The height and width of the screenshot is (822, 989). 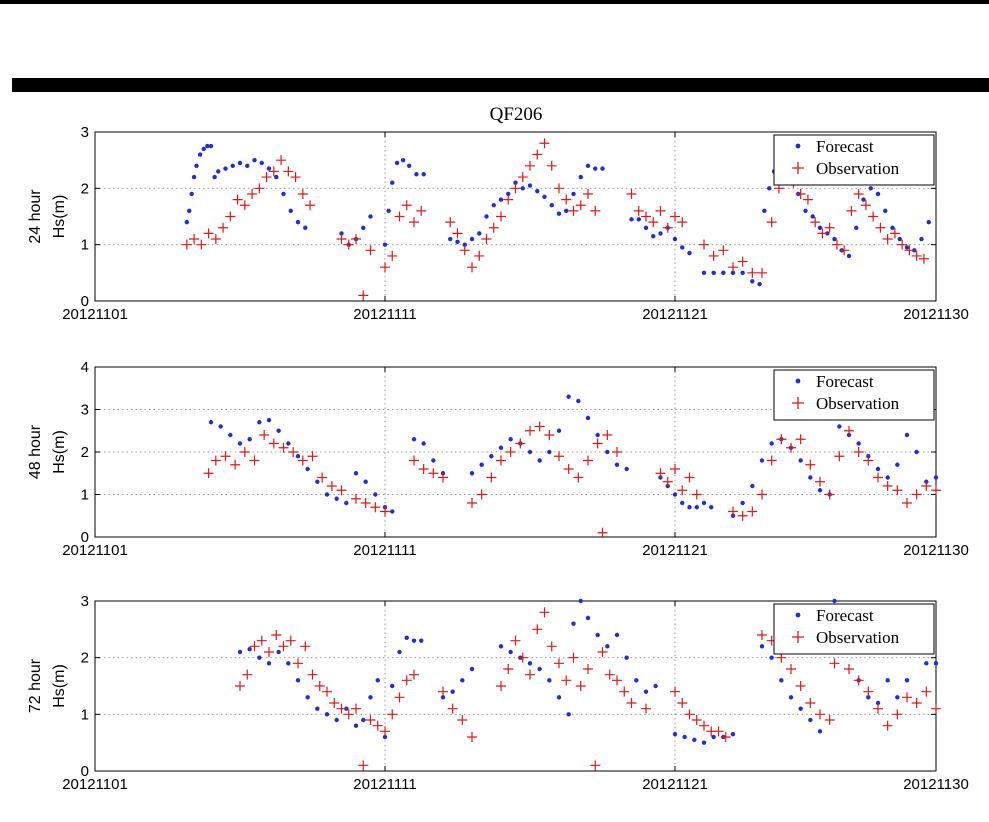 I want to click on legend-box, so click(x=854, y=160).